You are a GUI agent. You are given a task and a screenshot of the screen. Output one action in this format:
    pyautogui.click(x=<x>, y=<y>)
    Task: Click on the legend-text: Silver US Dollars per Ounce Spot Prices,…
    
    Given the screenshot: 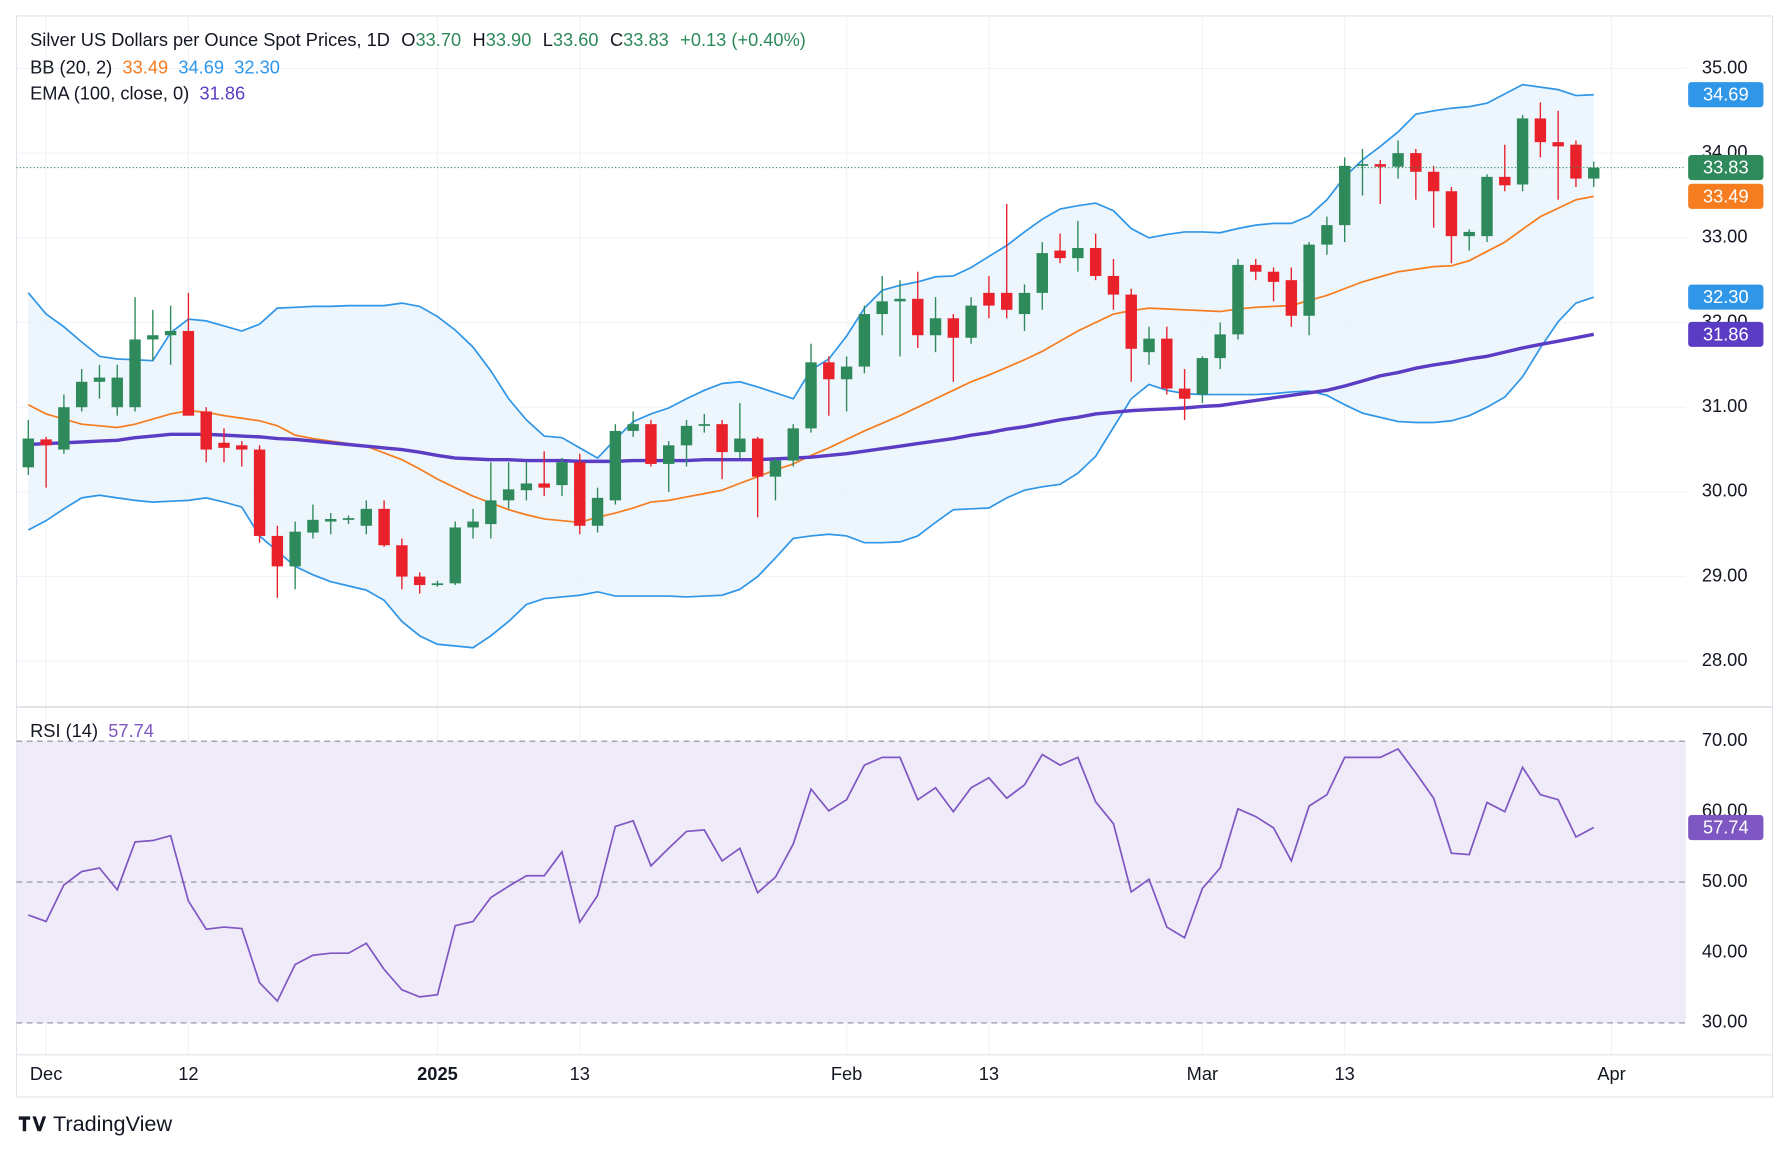 What is the action you would take?
    pyautogui.click(x=210, y=39)
    